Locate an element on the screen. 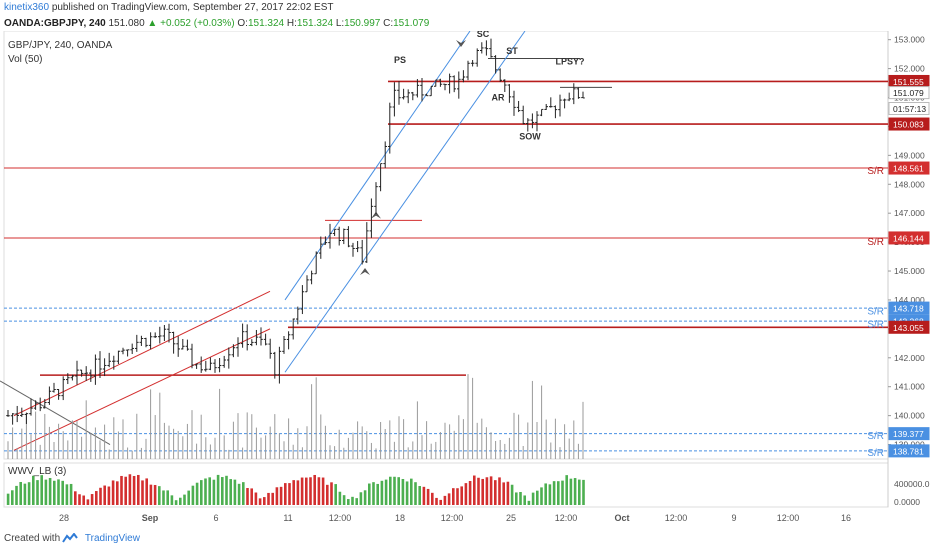 This screenshot has height=550, width=932. channel-lower is located at coordinates (142, 389).